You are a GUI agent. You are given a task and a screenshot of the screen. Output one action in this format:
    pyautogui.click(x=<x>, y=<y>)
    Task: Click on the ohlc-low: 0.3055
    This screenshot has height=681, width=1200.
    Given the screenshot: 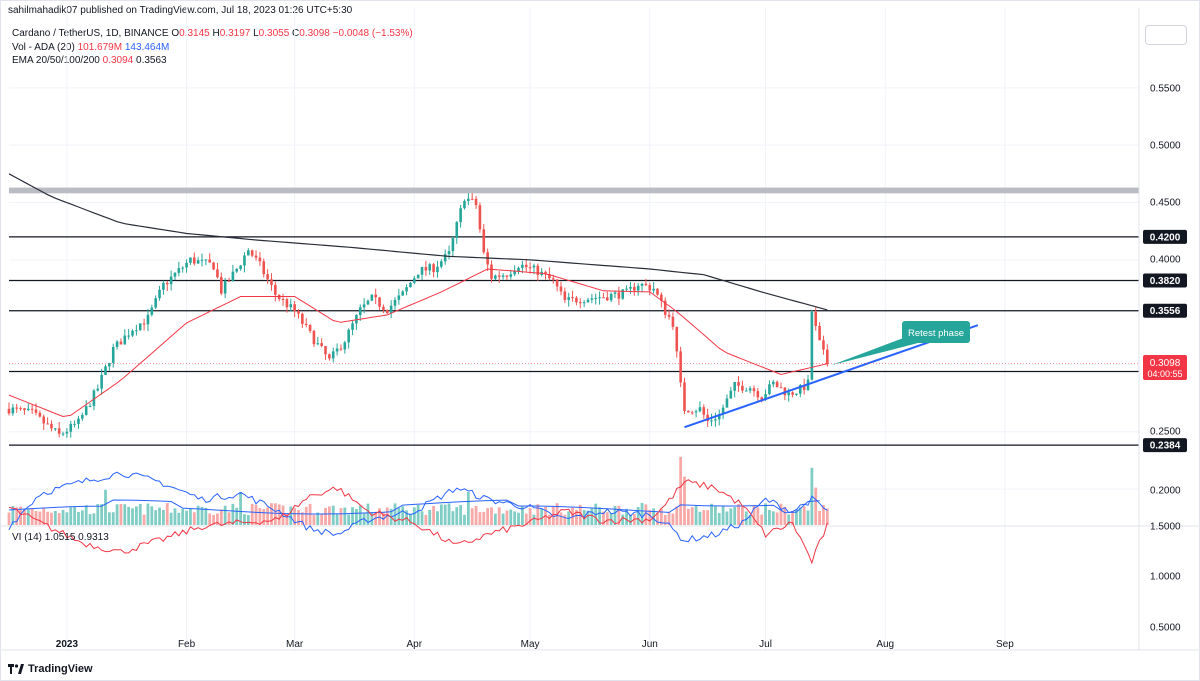 What is the action you would take?
    pyautogui.click(x=274, y=33)
    